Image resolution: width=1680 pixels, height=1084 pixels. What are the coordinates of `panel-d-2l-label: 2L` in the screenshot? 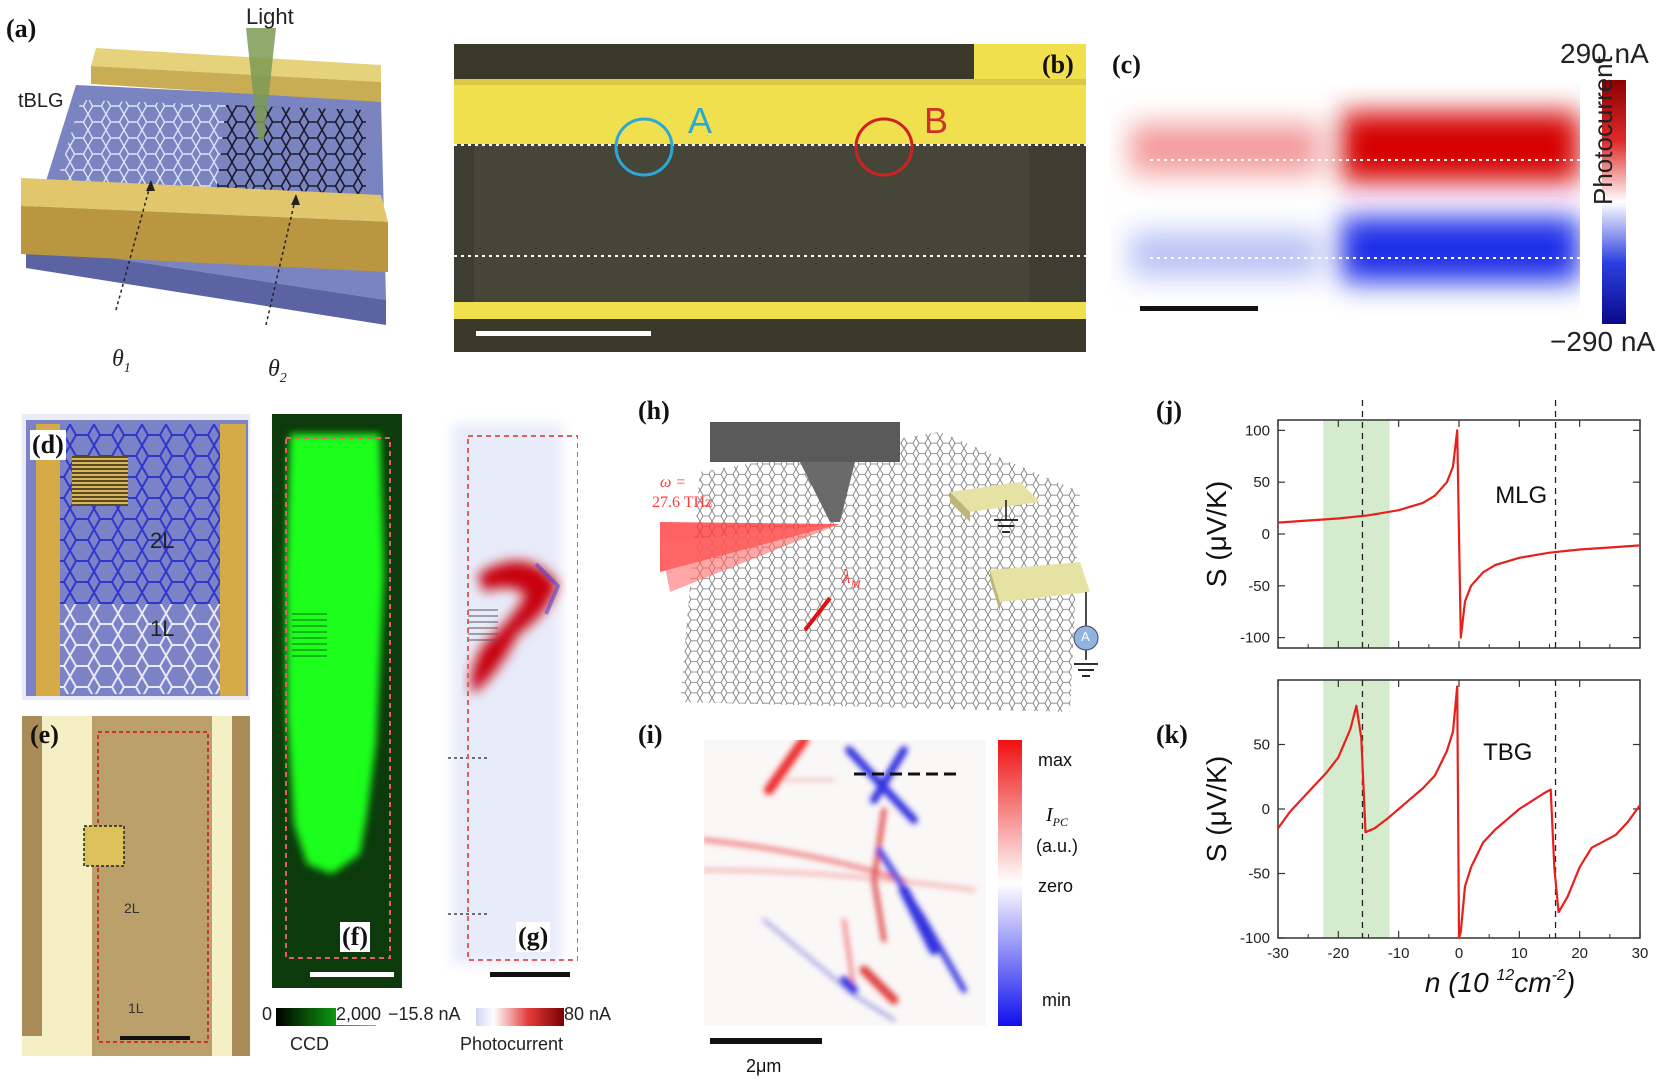 It's located at (162, 540).